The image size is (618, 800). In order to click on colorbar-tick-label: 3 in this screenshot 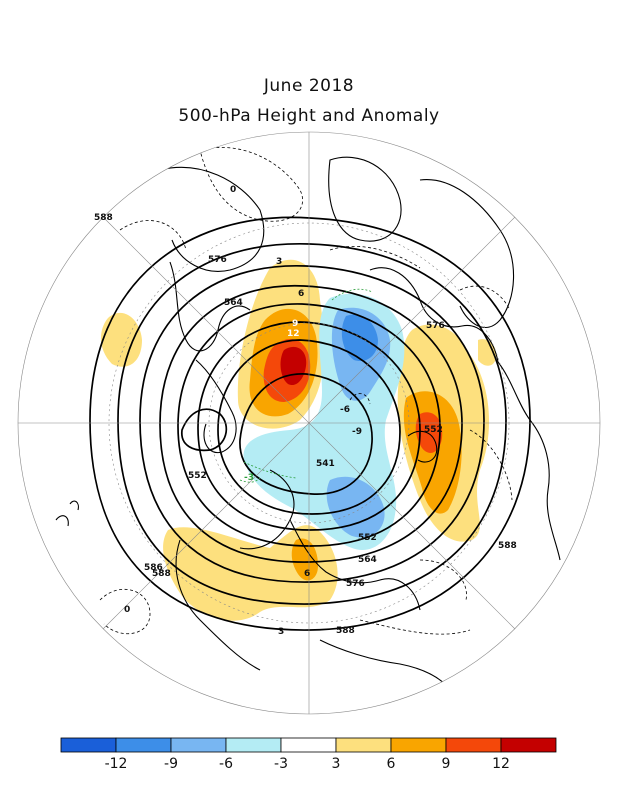, I will do `click(336, 764)`.